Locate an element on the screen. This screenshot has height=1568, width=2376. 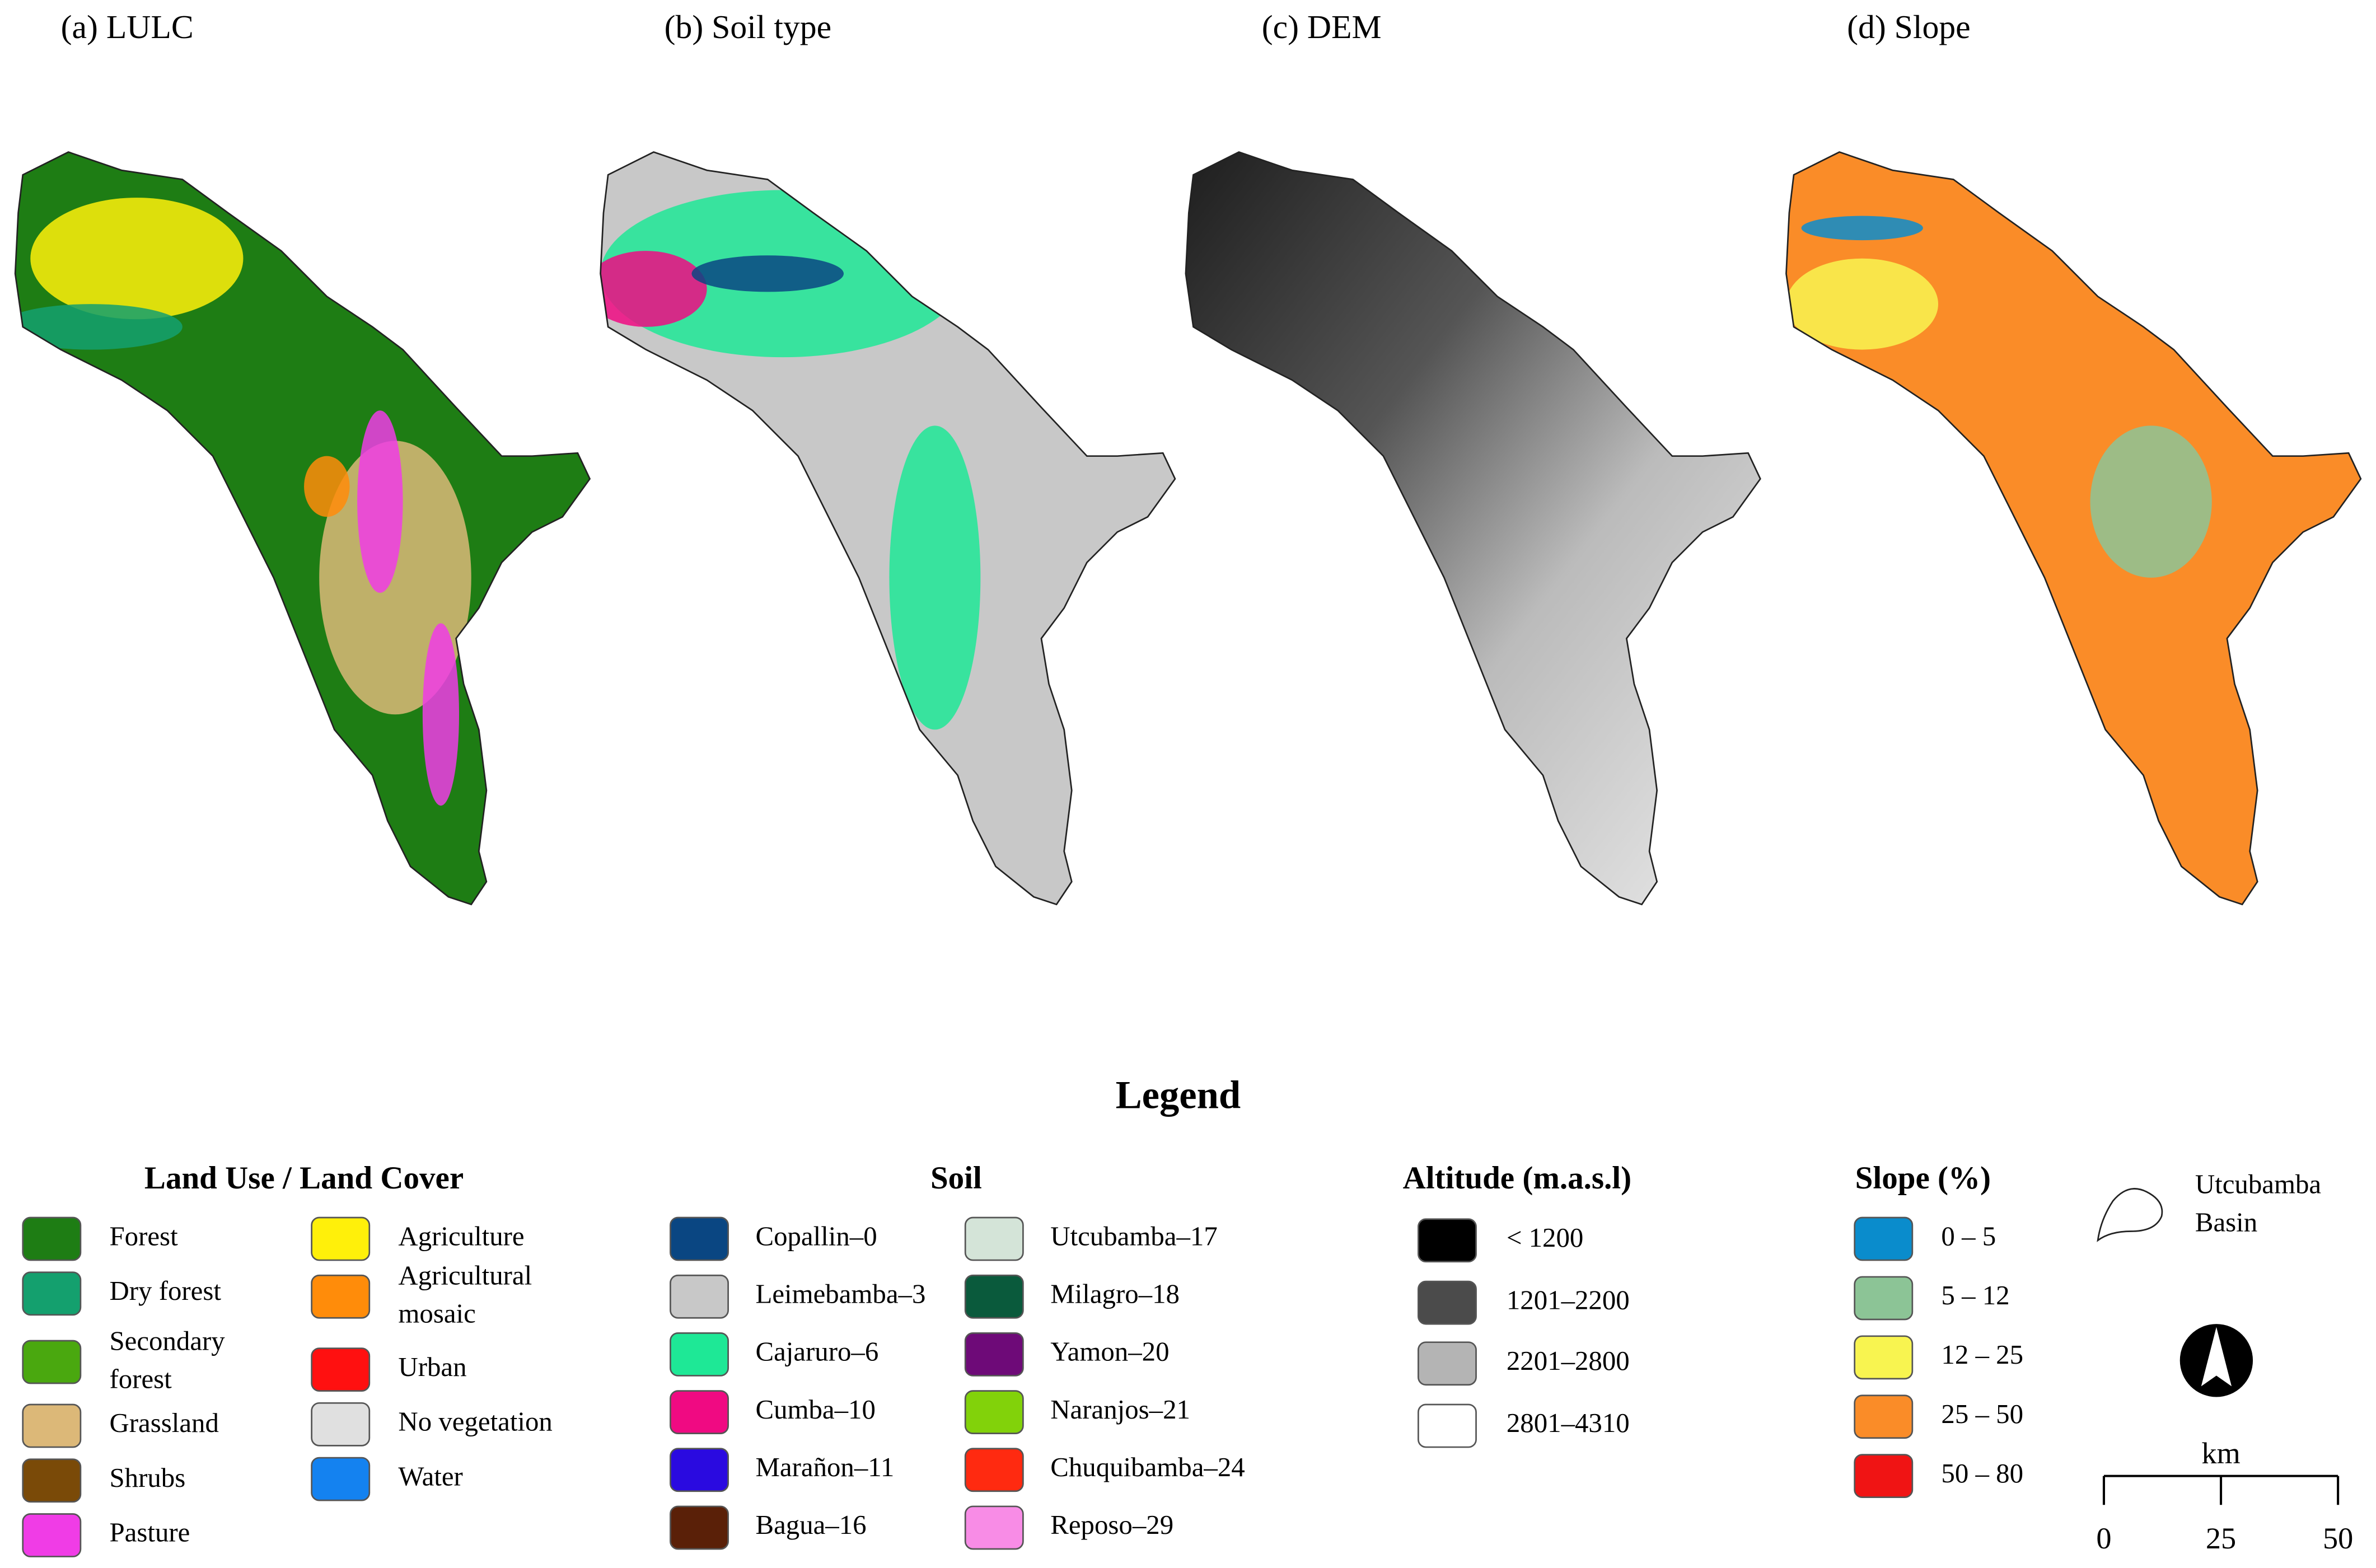
panel-title: (c) DEM is located at coordinates (1322, 26).